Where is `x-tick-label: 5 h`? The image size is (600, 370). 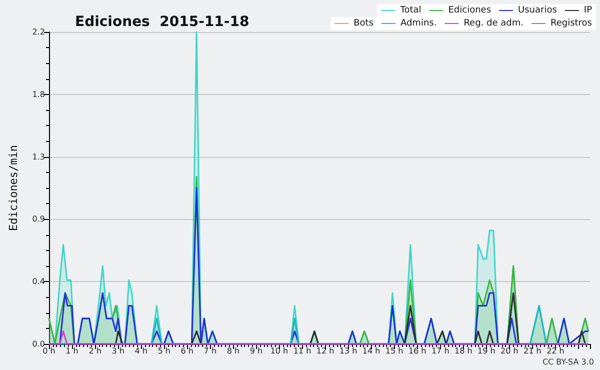 x-tick-label: 5 h is located at coordinates (164, 351).